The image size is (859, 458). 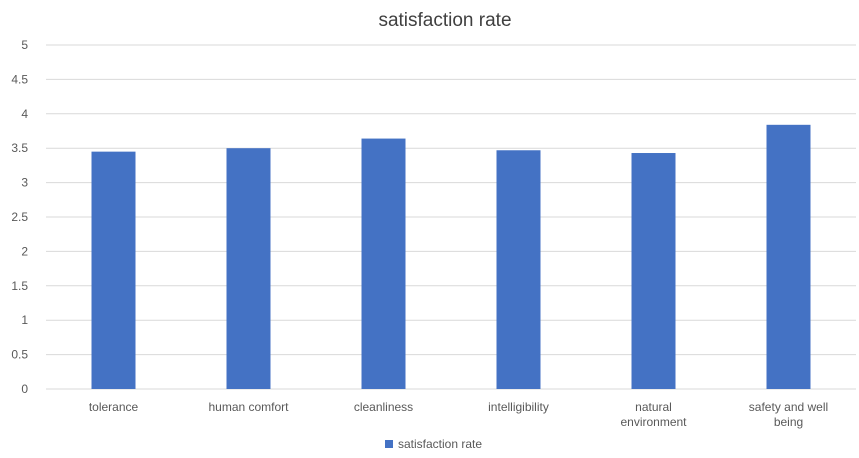 I want to click on x-tick-label: tolerance, so click(x=114, y=407).